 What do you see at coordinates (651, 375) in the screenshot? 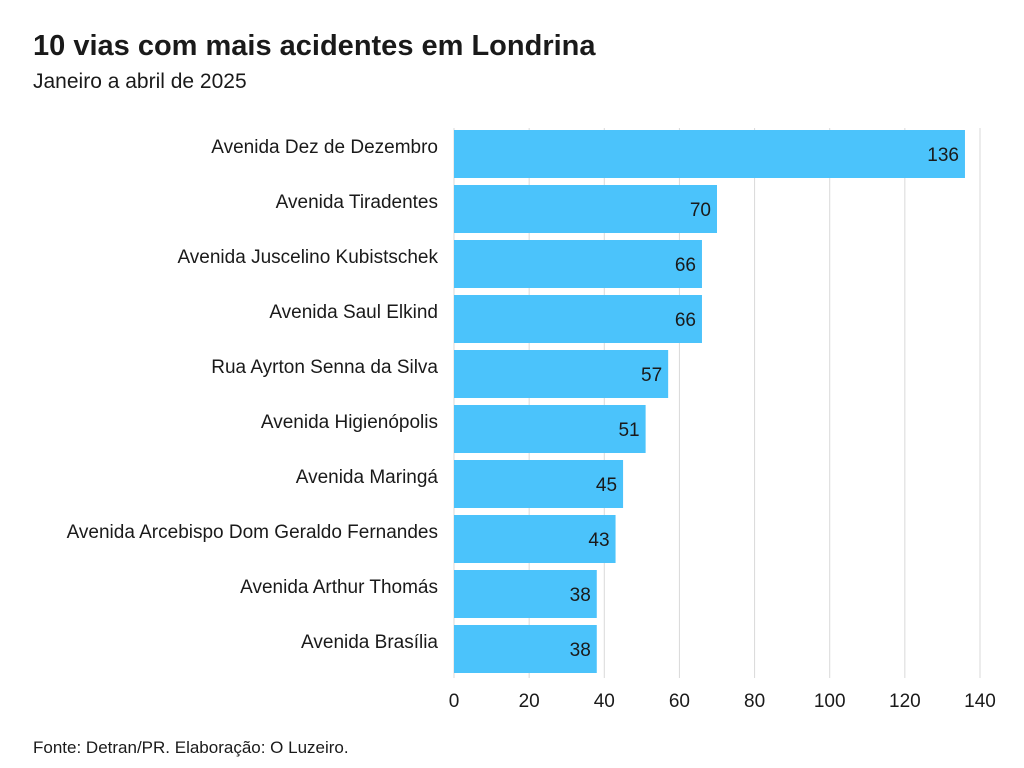
I see `bar-value-label: 57` at bounding box center [651, 375].